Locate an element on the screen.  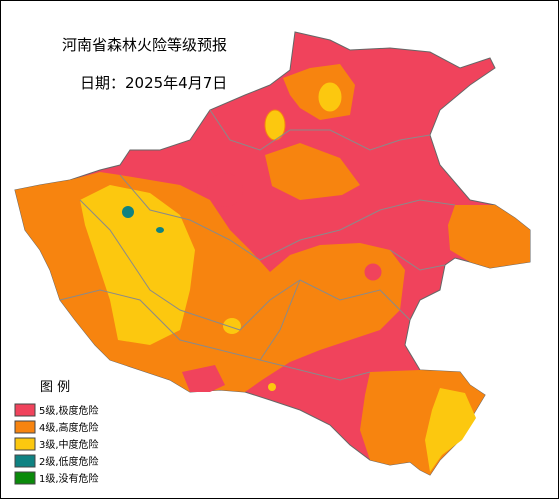
legend-label: 4级,高度危险 is located at coordinates (69, 427).